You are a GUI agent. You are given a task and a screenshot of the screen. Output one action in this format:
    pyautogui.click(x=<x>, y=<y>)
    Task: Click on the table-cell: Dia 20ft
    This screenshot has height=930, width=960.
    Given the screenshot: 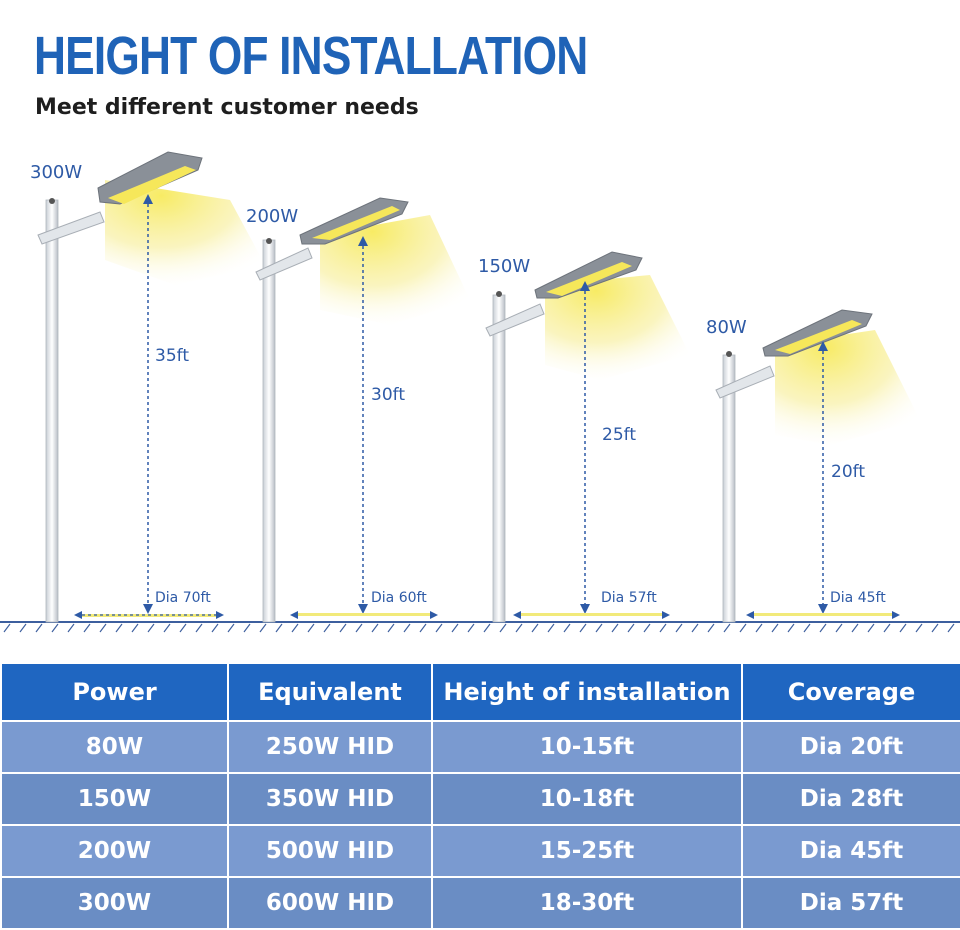 What is the action you would take?
    pyautogui.click(x=850, y=747)
    